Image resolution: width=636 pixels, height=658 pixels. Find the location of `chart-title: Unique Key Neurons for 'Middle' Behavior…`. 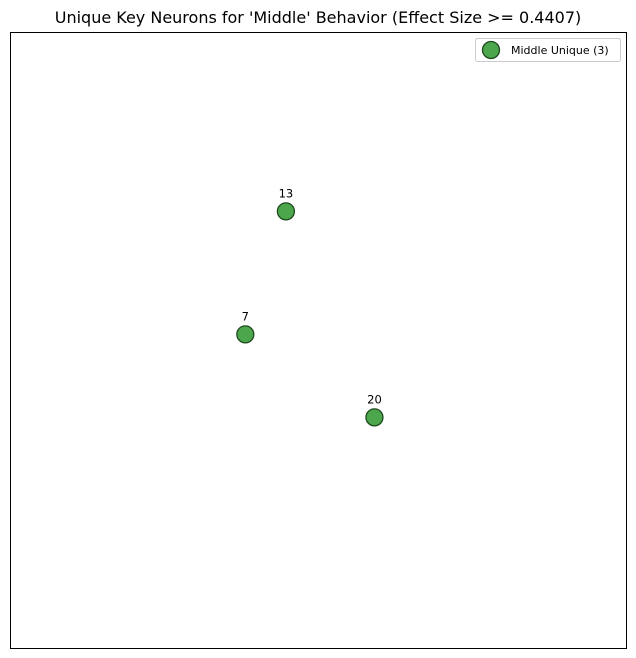

chart-title: Unique Key Neurons for 'Middle' Behavior… is located at coordinates (318, 17).